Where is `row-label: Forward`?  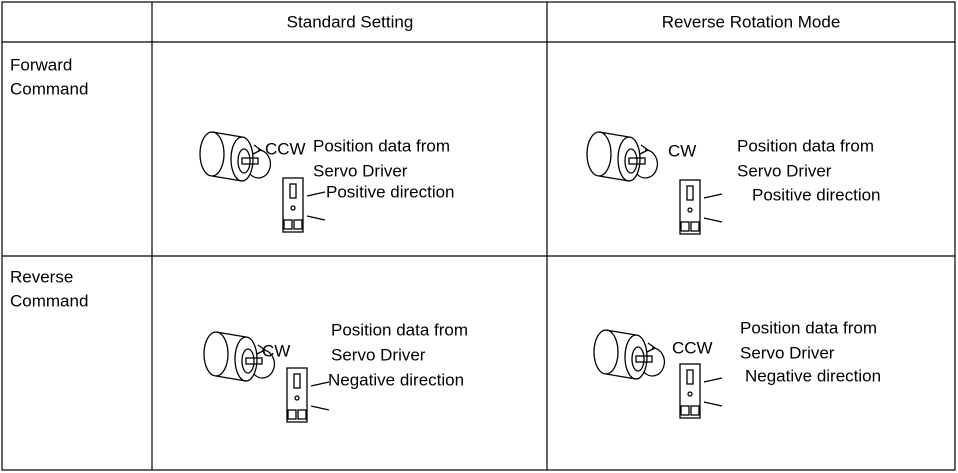
row-label: Forward is located at coordinates (41, 64).